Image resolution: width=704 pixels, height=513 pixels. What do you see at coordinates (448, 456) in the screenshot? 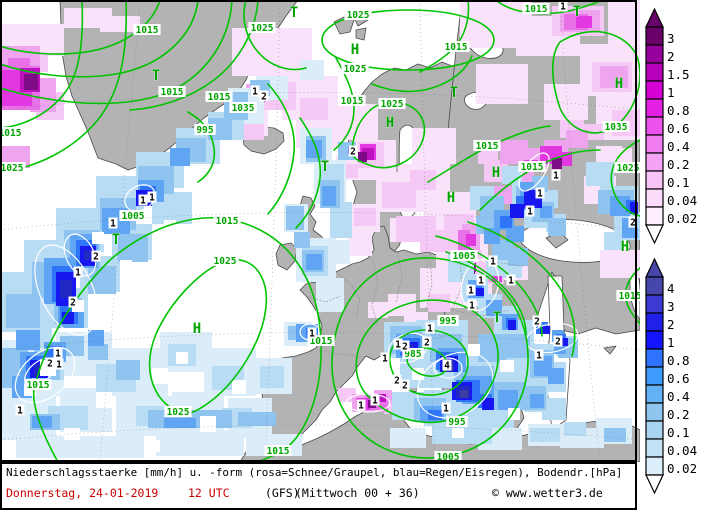
I see `isobar-label: 1005` at bounding box center [448, 456].